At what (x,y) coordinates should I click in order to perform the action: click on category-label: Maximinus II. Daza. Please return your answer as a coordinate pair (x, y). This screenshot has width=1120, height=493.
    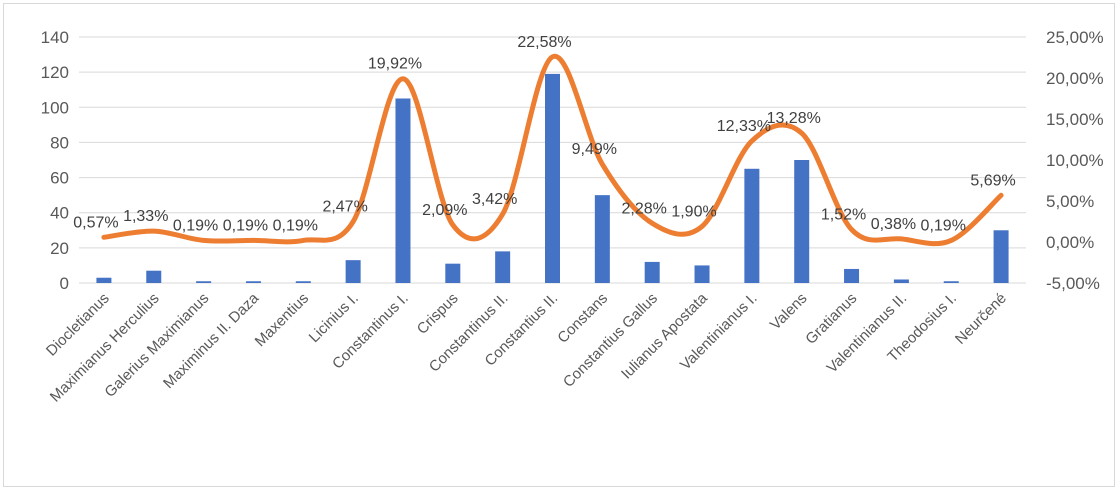
    Looking at the image, I should click on (211, 340).